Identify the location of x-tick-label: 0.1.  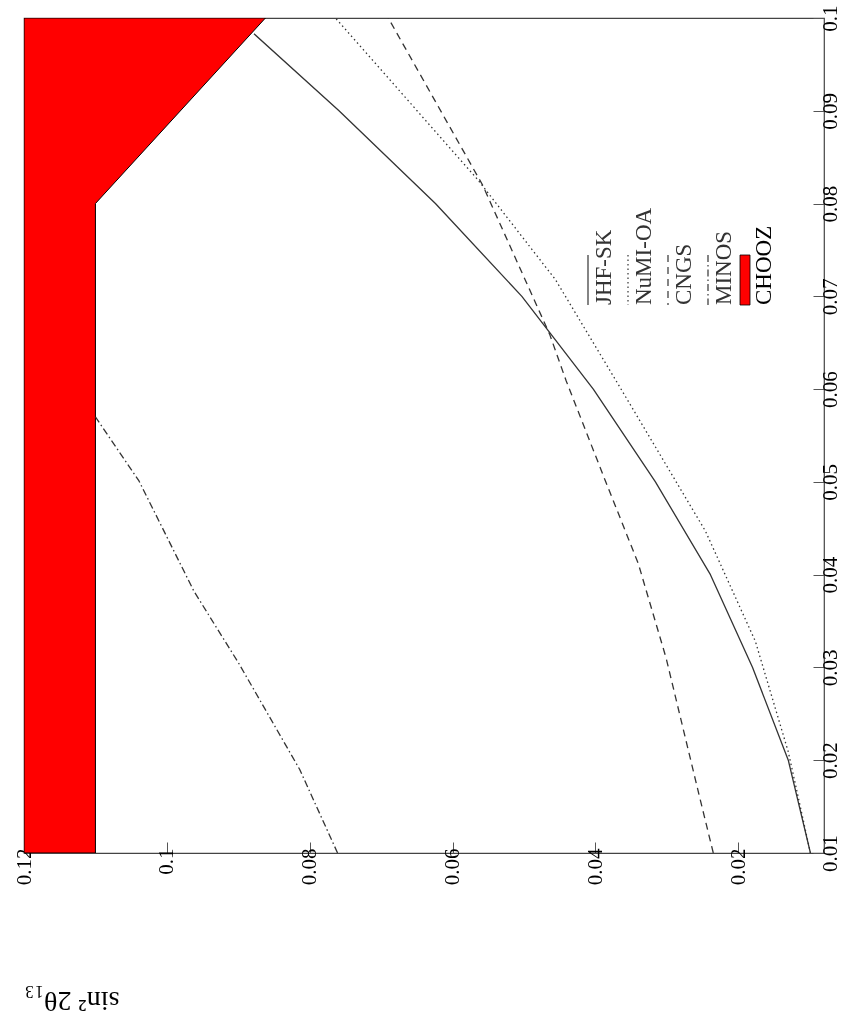
(166, 861).